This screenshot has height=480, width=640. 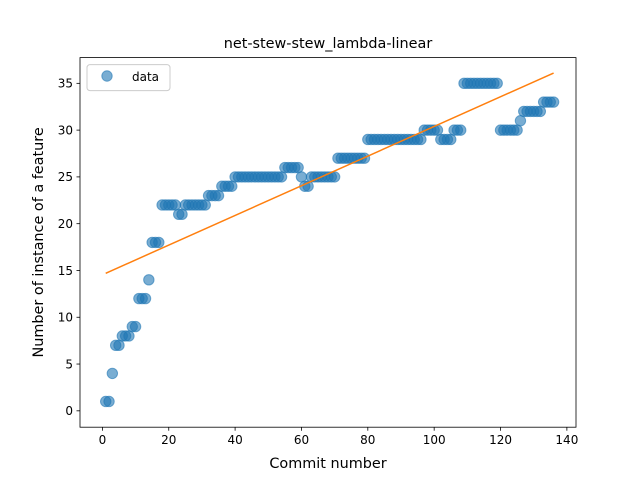 I want to click on y-tick-label: 0, so click(x=69, y=411).